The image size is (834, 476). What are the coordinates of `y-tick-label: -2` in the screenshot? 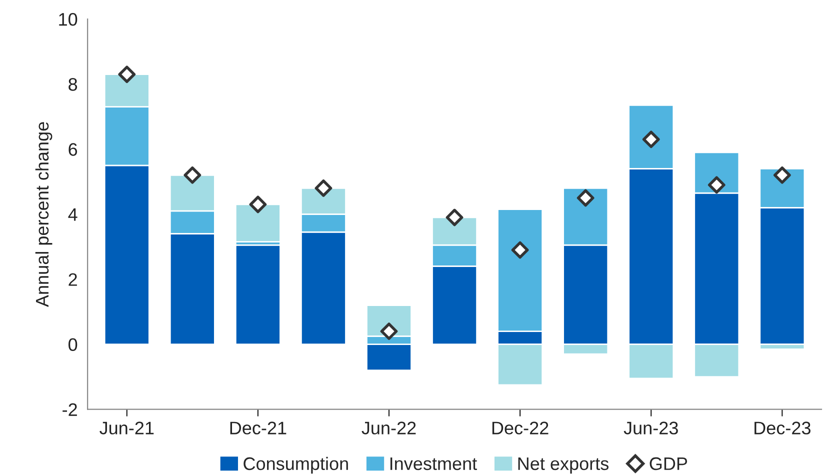 It's located at (69, 409).